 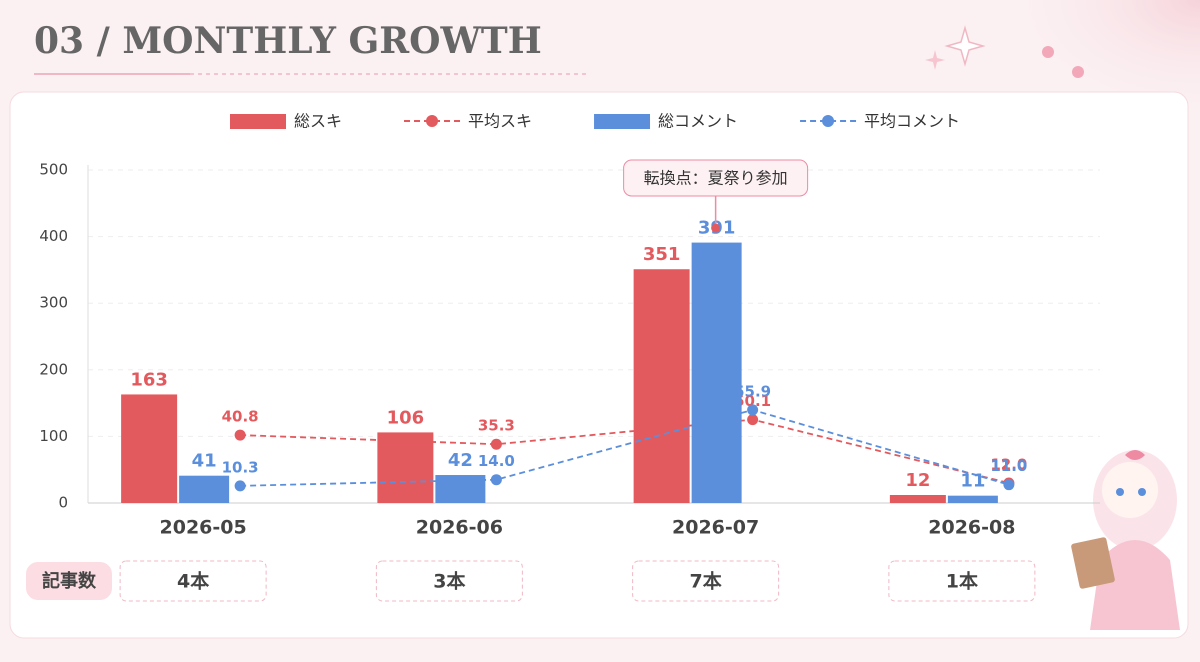 I want to click on count-value: 7本, so click(x=706, y=581).